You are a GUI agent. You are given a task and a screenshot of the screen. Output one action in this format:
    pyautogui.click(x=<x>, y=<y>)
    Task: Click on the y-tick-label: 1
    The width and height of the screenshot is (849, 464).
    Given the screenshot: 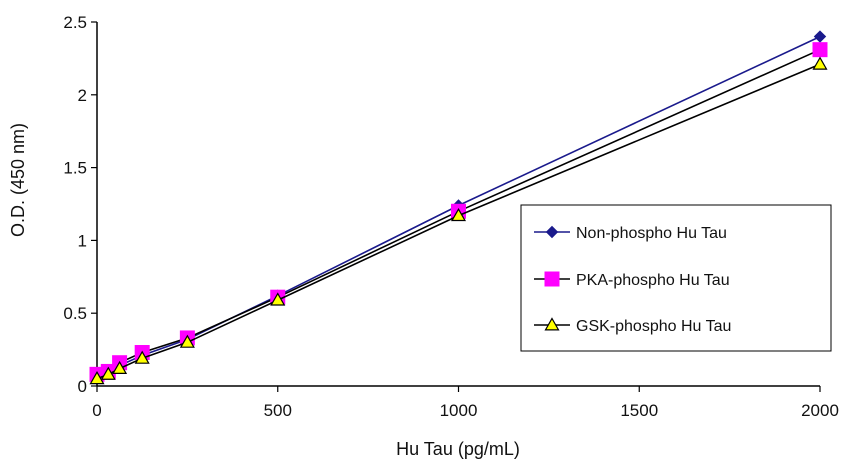 What is the action you would take?
    pyautogui.click(x=82, y=240)
    